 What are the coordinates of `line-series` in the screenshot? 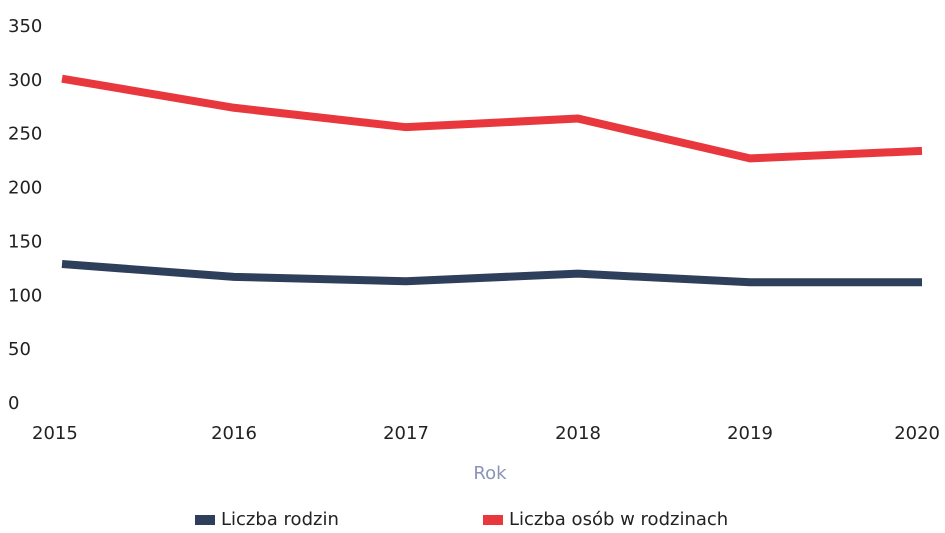 It's located at (491, 273).